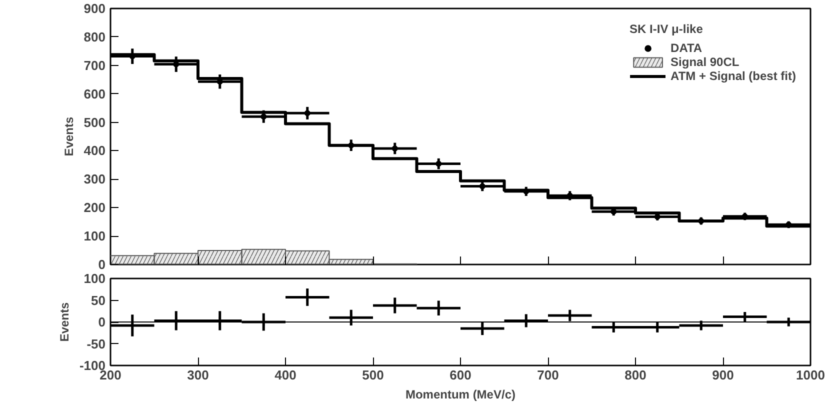 This screenshot has width=835, height=404. What do you see at coordinates (198, 375) in the screenshot?
I see `x-tick-label: 300` at bounding box center [198, 375].